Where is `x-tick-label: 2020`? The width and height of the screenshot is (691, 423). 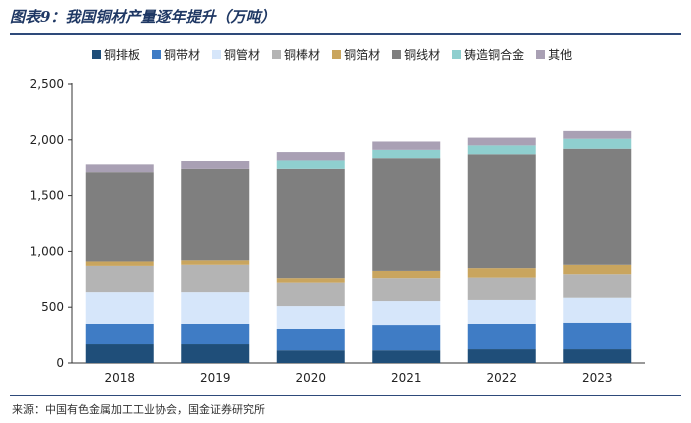
x-tick-label: 2020 is located at coordinates (310, 378).